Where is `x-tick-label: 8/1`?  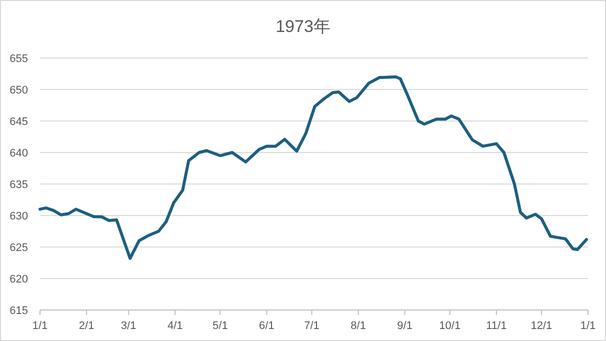
x-tick-label: 8/1 is located at coordinates (358, 326).